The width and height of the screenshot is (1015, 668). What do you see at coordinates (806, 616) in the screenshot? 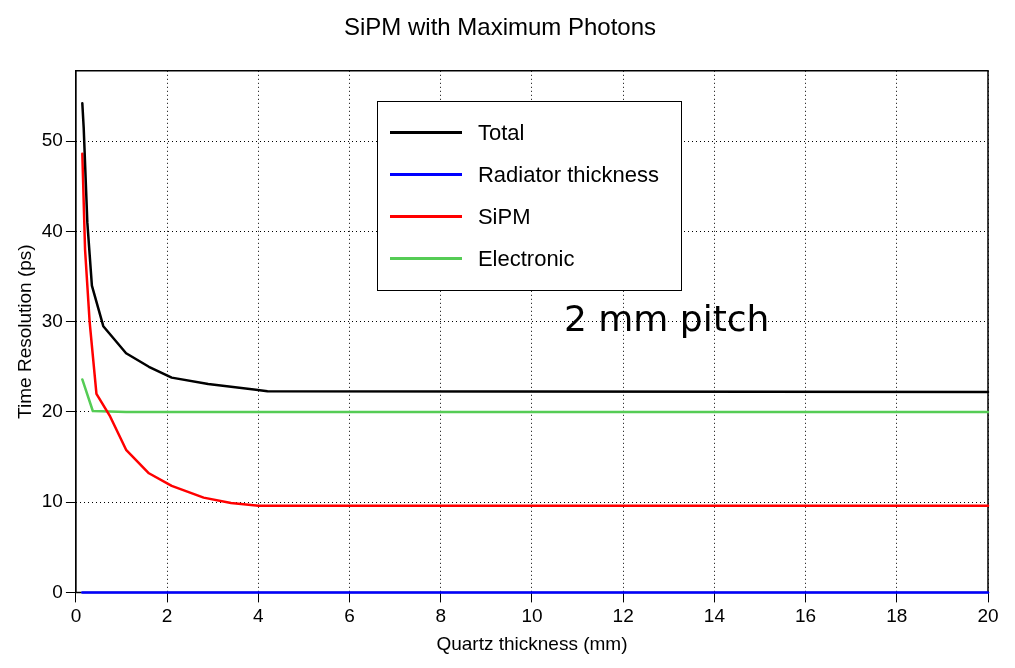
I see `x-tick-label: 16` at bounding box center [806, 616].